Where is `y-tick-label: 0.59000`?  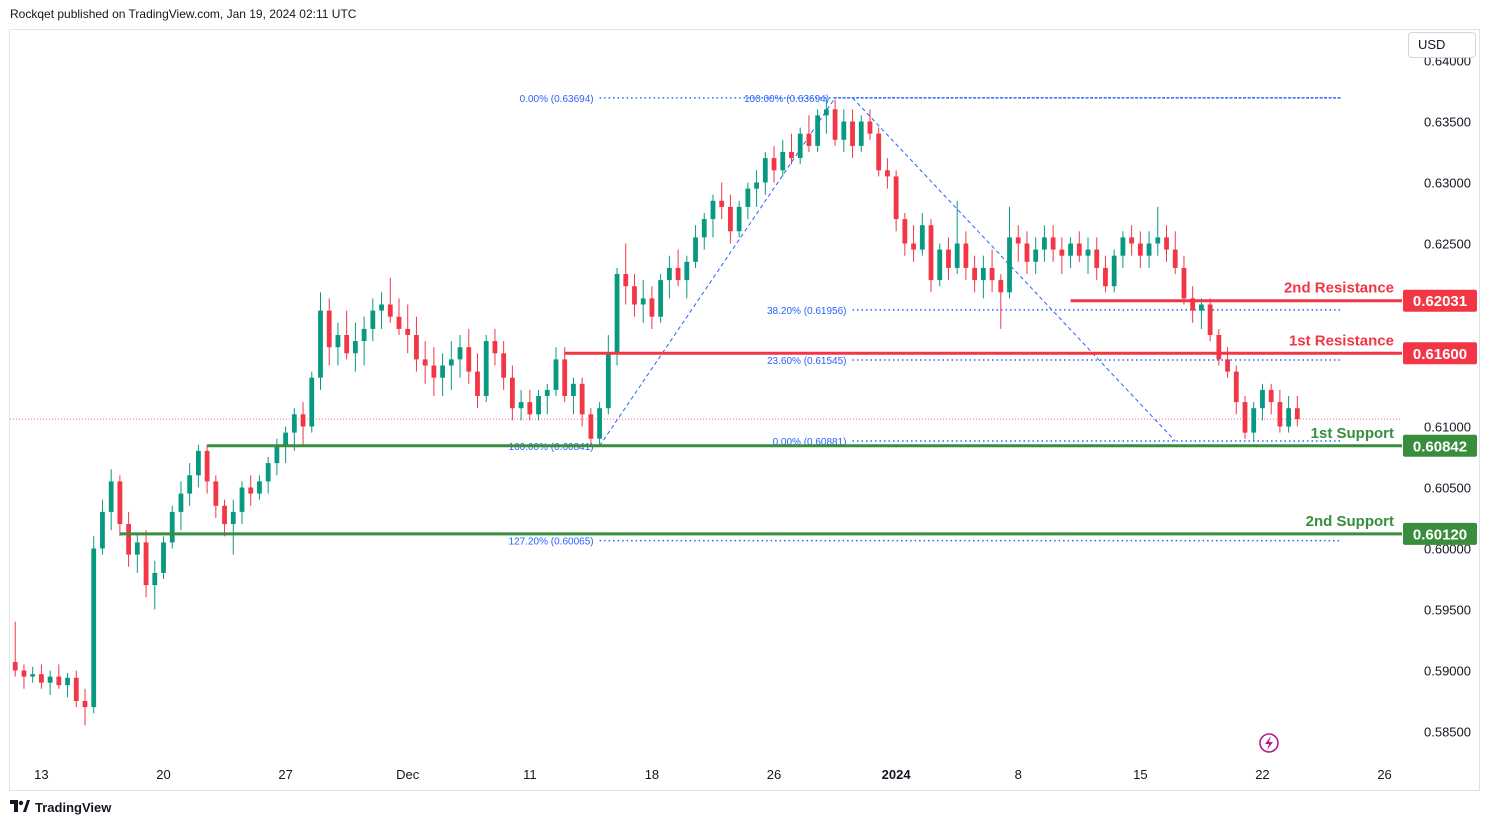 y-tick-label: 0.59000 is located at coordinates (1447, 671).